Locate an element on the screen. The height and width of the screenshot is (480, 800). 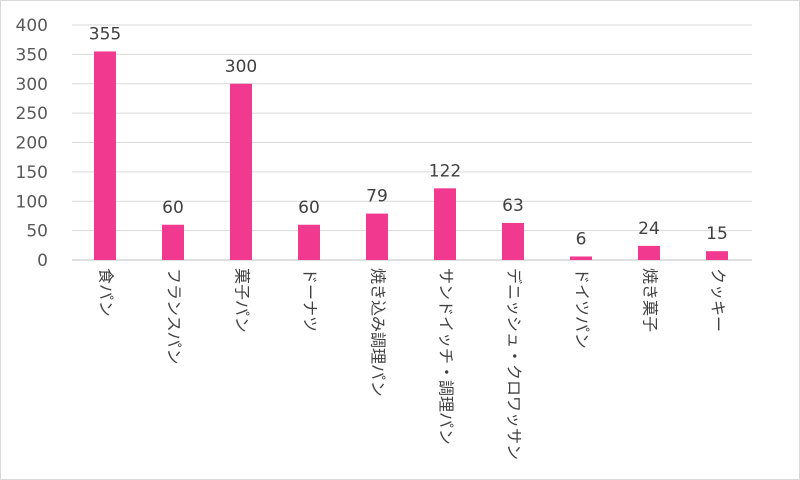
data-label: 79 is located at coordinates (377, 197).